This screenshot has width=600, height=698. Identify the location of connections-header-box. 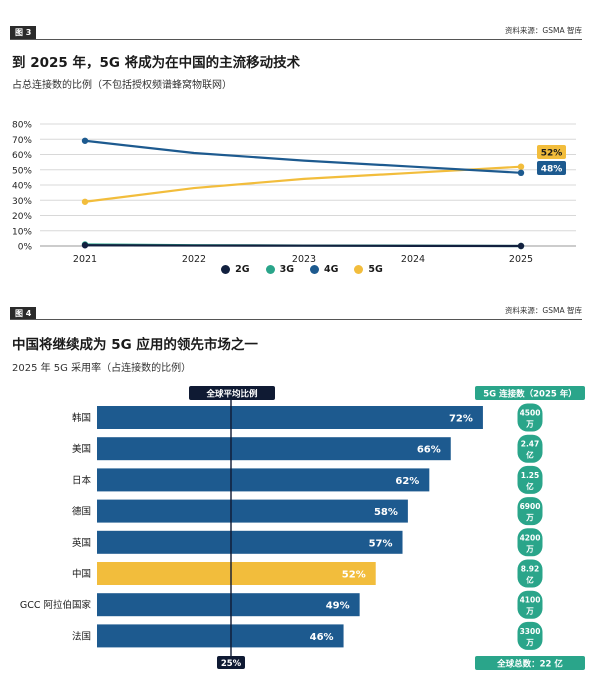
(530, 393).